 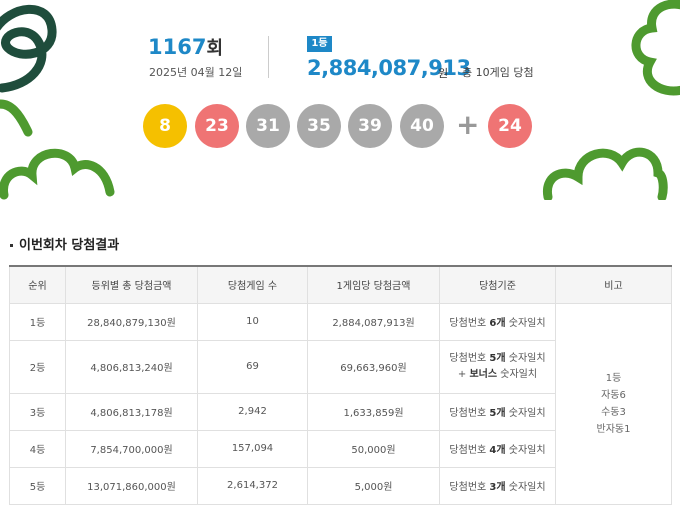 I want to click on cell-per-game: 50,000원, so click(x=373, y=448).